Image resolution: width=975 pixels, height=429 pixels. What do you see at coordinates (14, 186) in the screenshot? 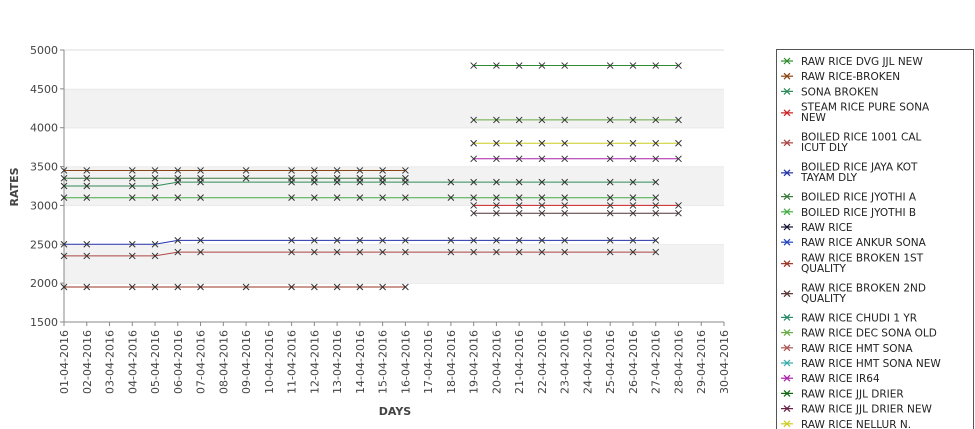
I see `y-axis-title: RATES` at bounding box center [14, 186].